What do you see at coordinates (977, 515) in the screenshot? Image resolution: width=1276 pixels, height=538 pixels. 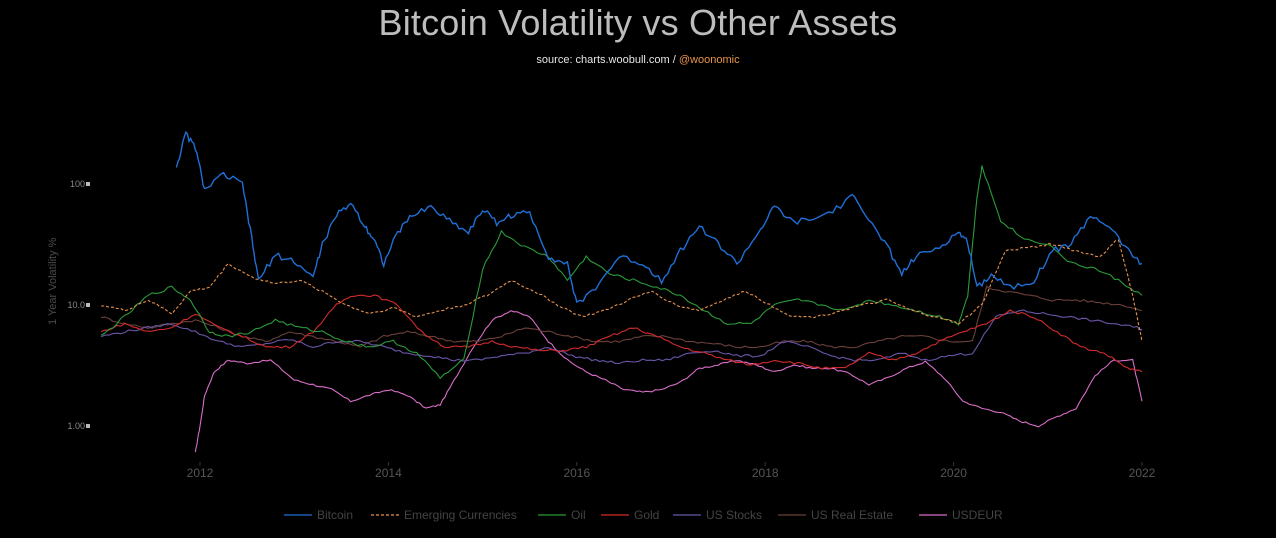 I see `legend-item-usdeur: USDEUR` at bounding box center [977, 515].